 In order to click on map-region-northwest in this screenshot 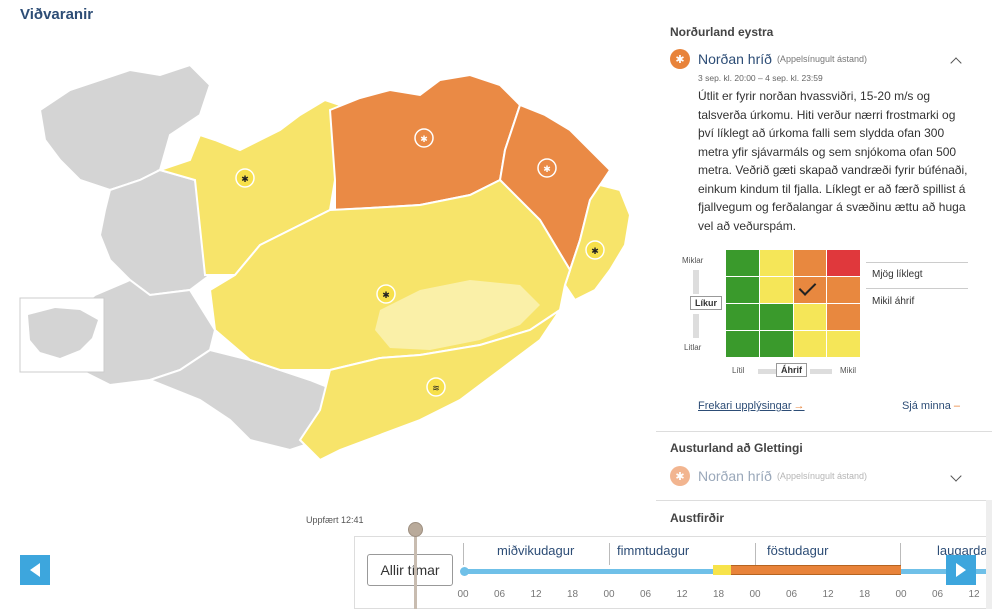, I will do `click(249, 187)`.